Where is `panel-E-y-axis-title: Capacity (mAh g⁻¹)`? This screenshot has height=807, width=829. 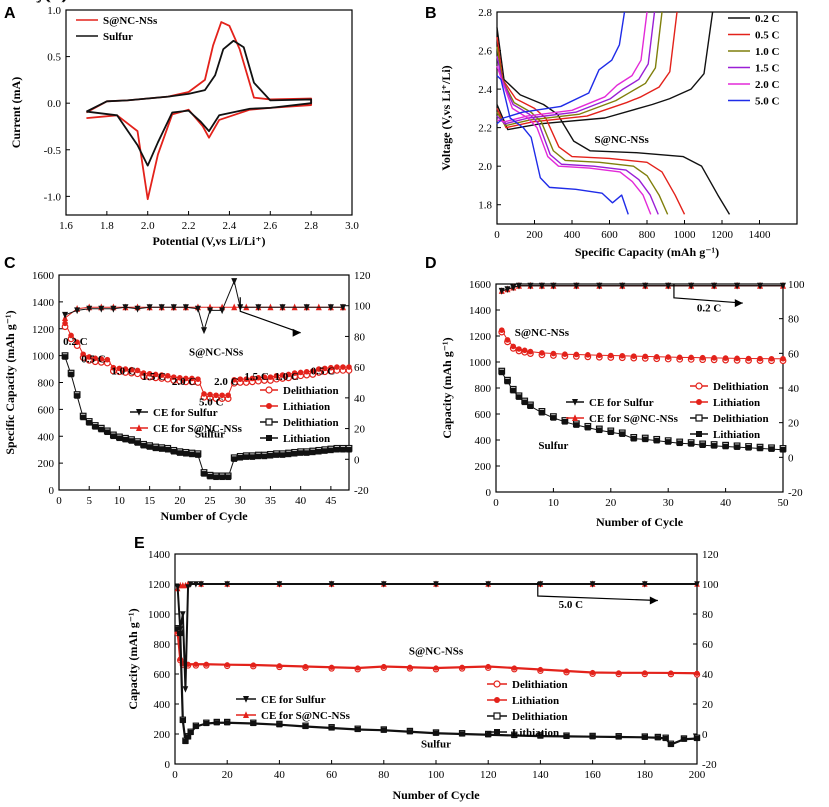 panel-E-y-axis-title: Capacity (mAh g⁻¹) is located at coordinates (133, 658).